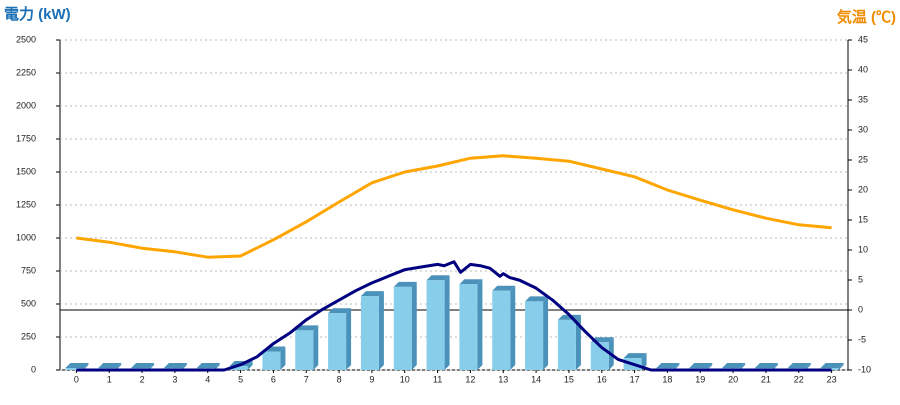  Describe the element at coordinates (536, 379) in the screenshot. I see `x-tick-label: 14` at that location.